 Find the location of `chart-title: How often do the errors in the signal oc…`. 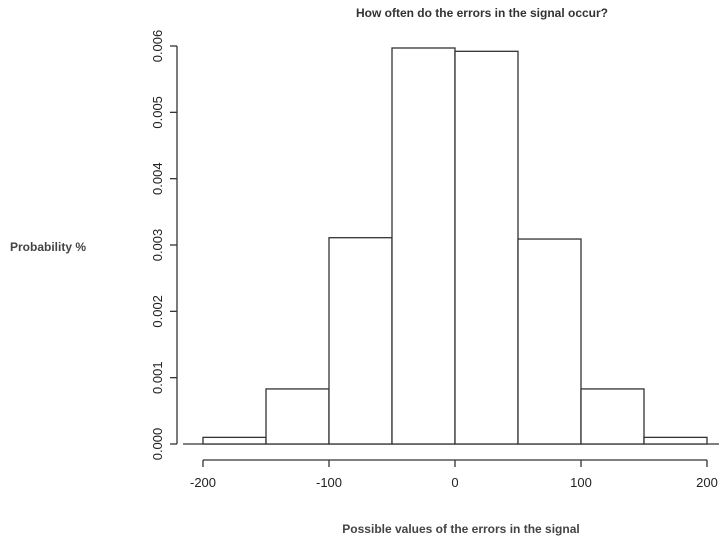

chart-title: How often do the errors in the signal oc… is located at coordinates (482, 13).